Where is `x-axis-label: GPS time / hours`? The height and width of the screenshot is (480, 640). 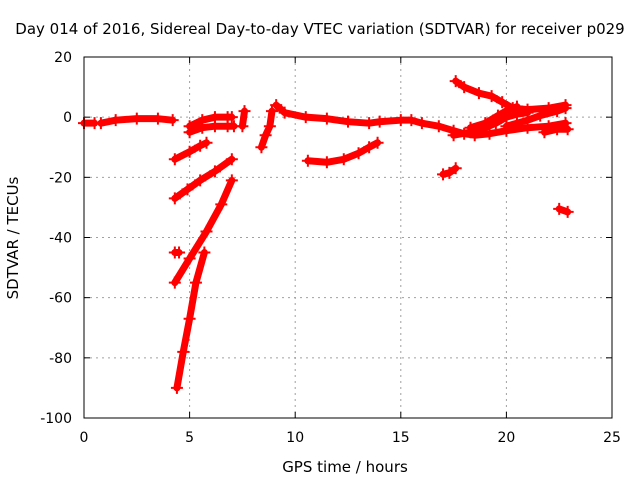
x-axis-label: GPS time / hours is located at coordinates (345, 467).